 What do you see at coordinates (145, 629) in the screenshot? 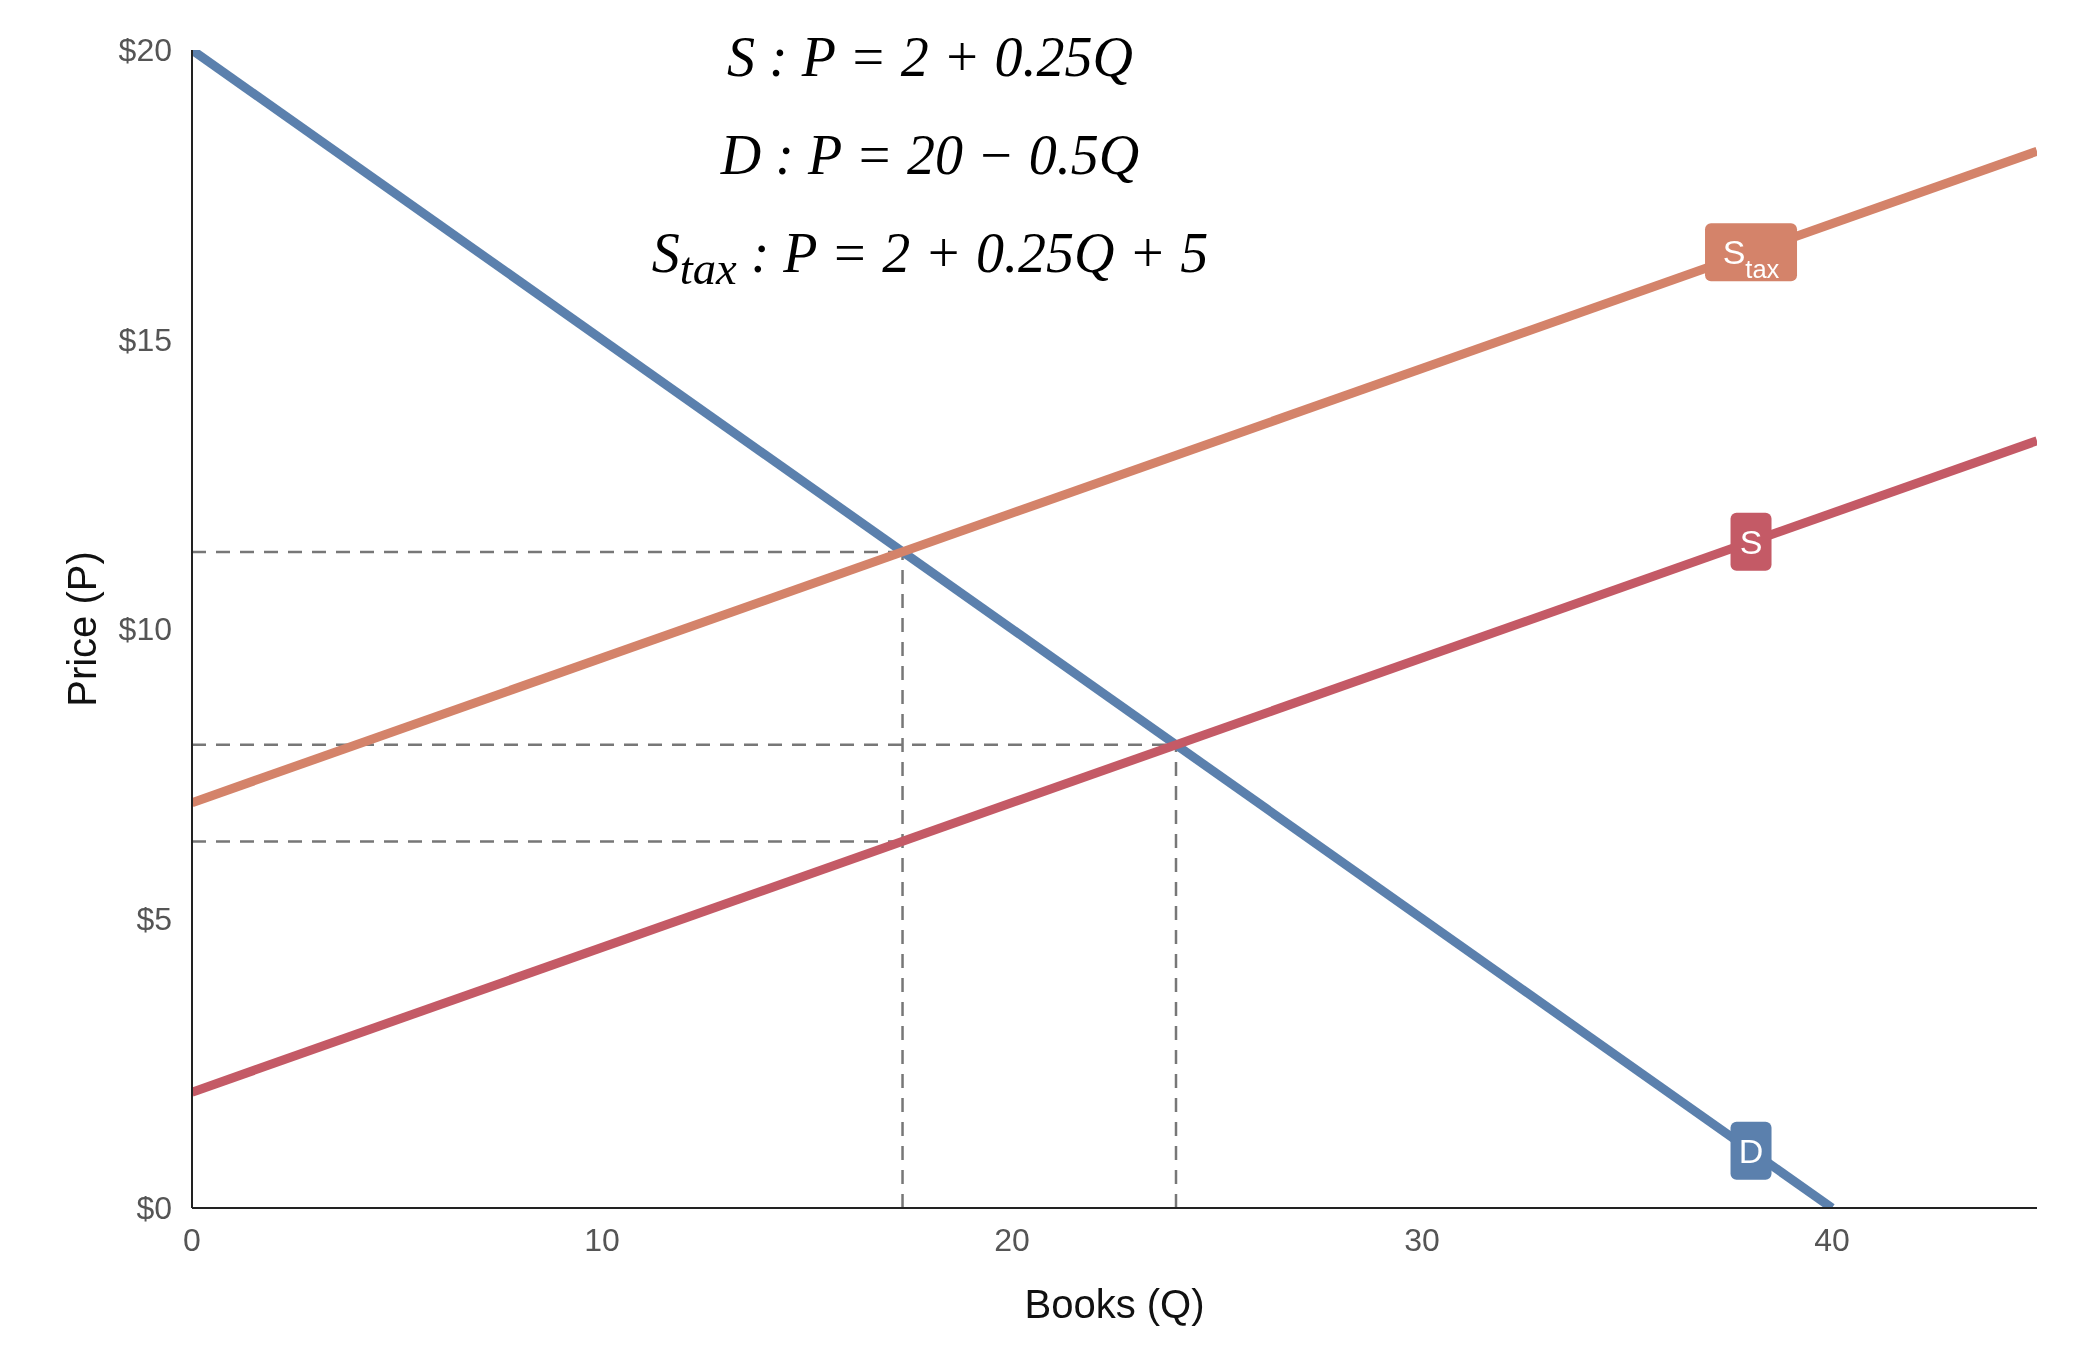
I see `y-tick-label: $10` at bounding box center [145, 629].